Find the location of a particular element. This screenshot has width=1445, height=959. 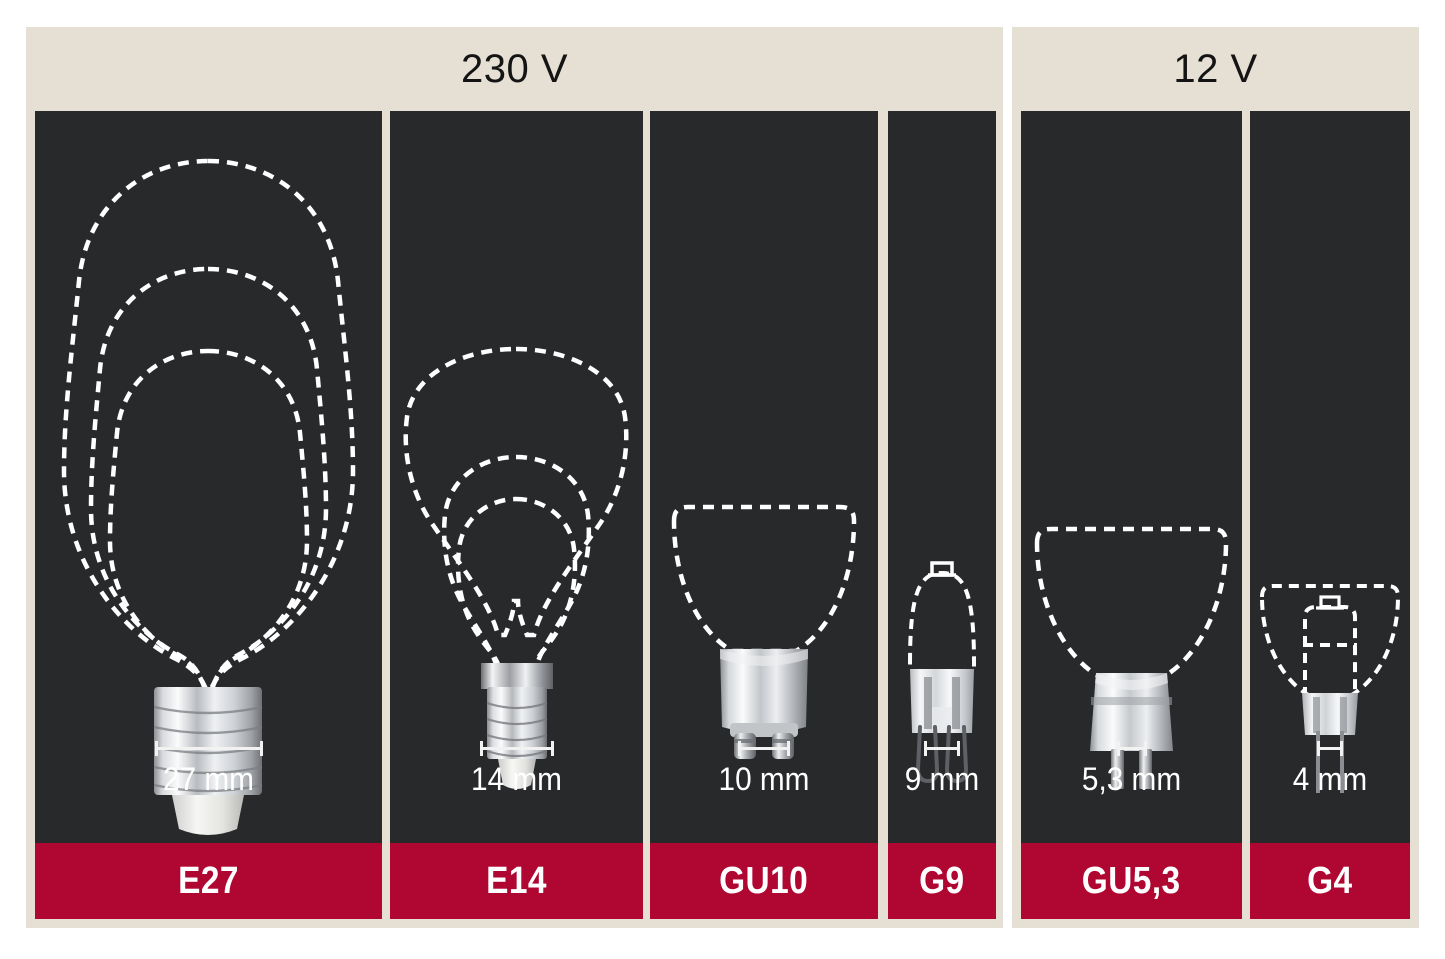

dimension-line-e14 is located at coordinates (516, 748).